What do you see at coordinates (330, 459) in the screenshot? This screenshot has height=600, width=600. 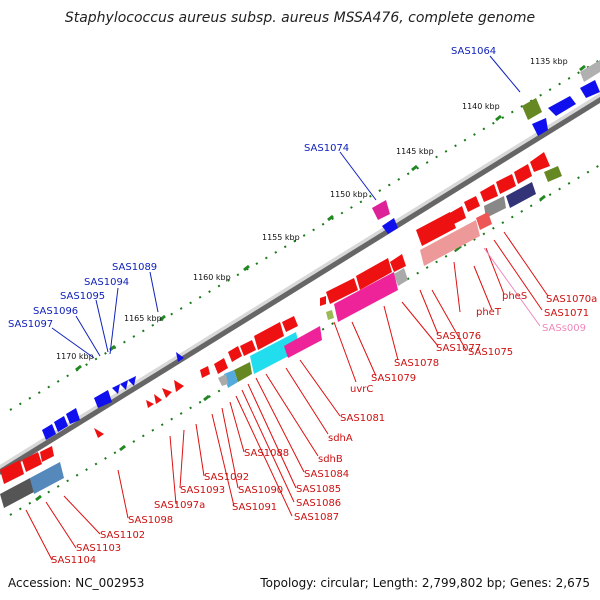 I see `gene-label: sdhB` at bounding box center [330, 459].